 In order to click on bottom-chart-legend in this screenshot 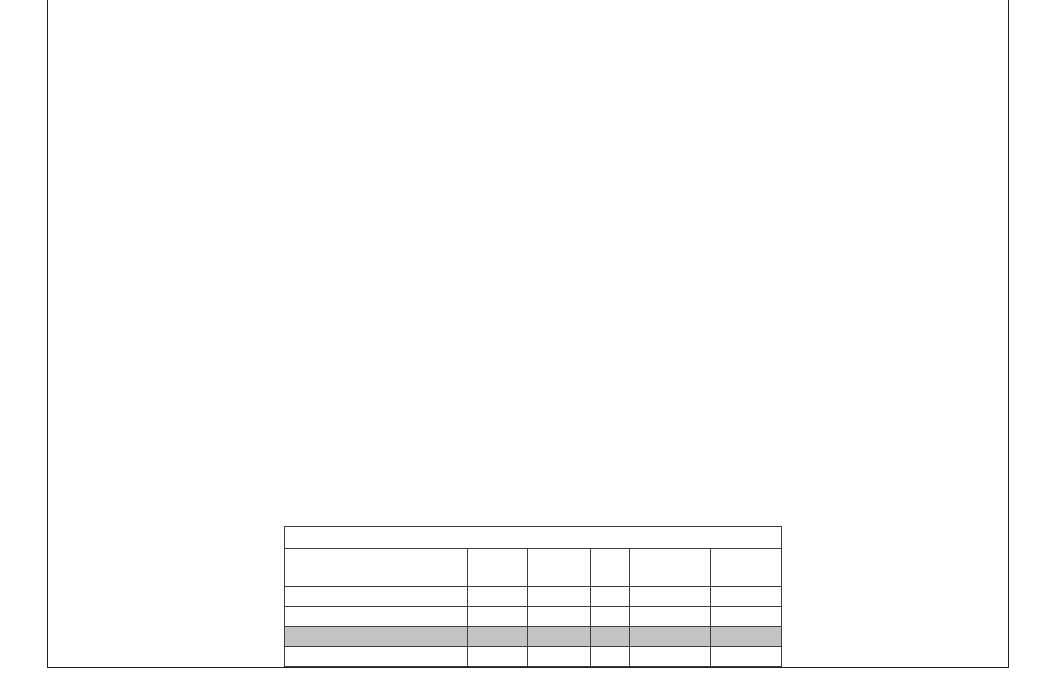, I will do `click(122, 264)`.